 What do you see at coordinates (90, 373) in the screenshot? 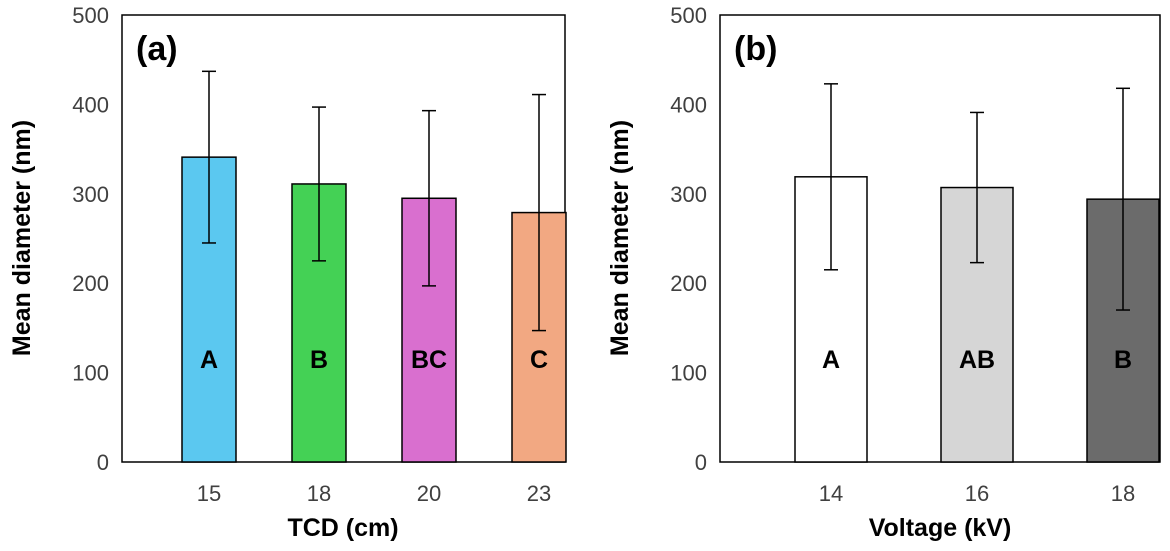
I see `y-tick-label-a: 100` at bounding box center [90, 373].